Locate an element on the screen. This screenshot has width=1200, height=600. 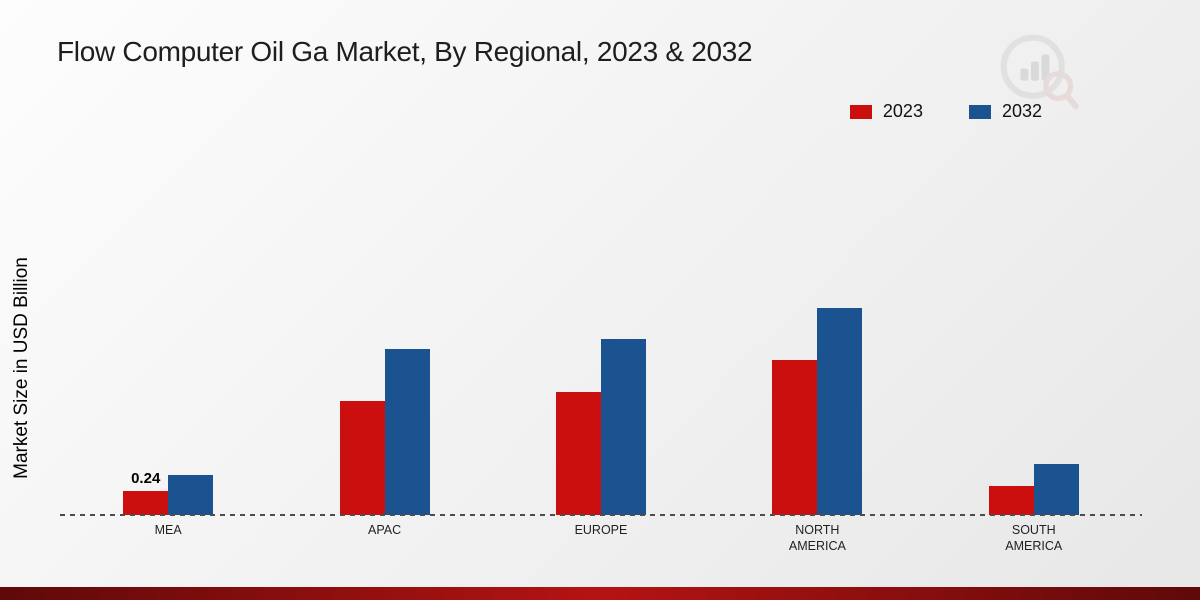
legend-label-2032: 2032 is located at coordinates (1021, 111).